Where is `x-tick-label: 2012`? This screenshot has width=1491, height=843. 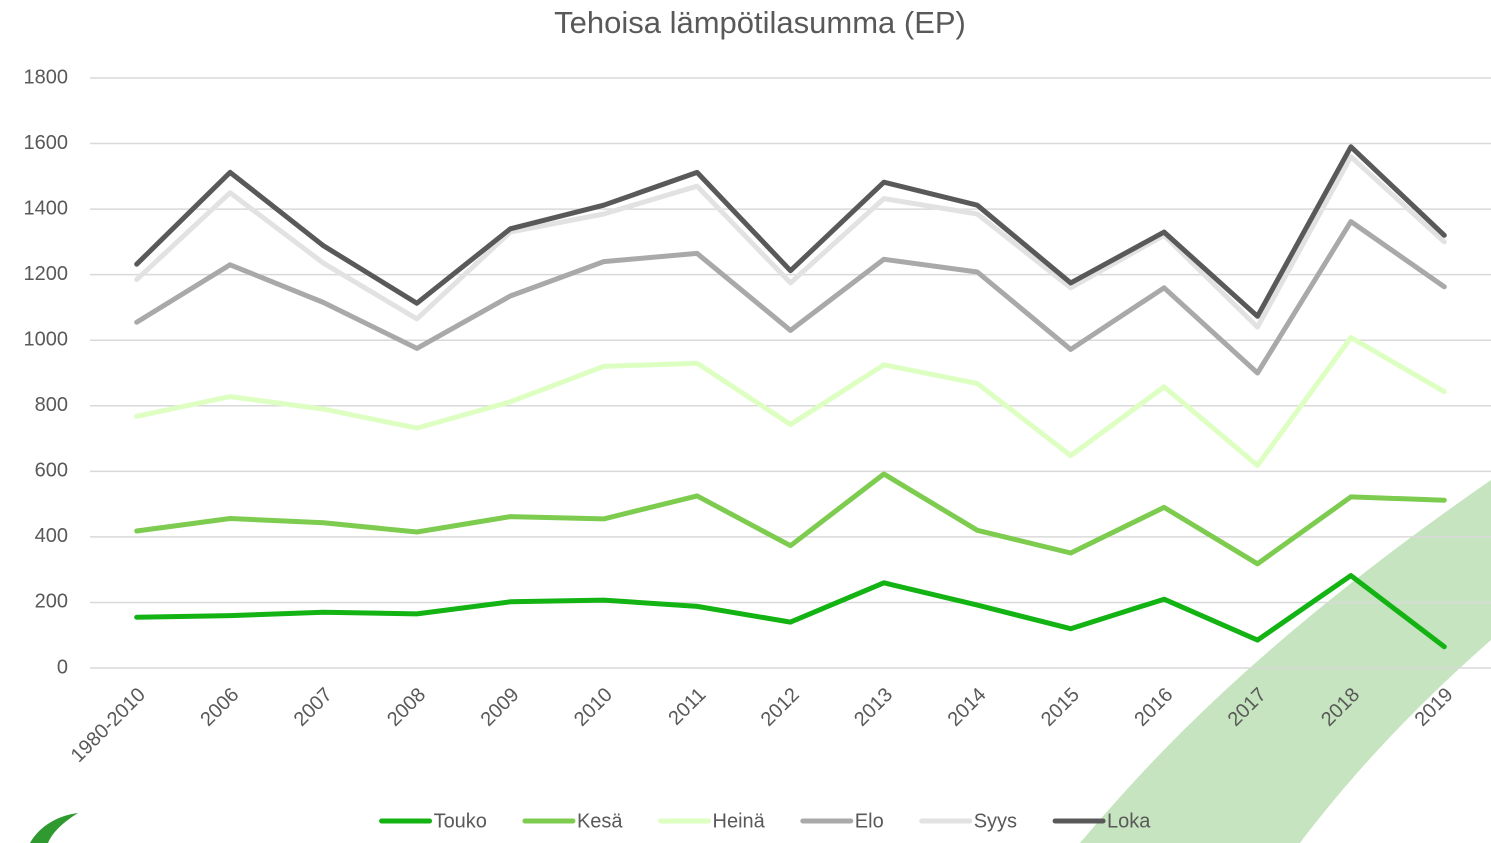 x-tick-label: 2012 is located at coordinates (780, 707).